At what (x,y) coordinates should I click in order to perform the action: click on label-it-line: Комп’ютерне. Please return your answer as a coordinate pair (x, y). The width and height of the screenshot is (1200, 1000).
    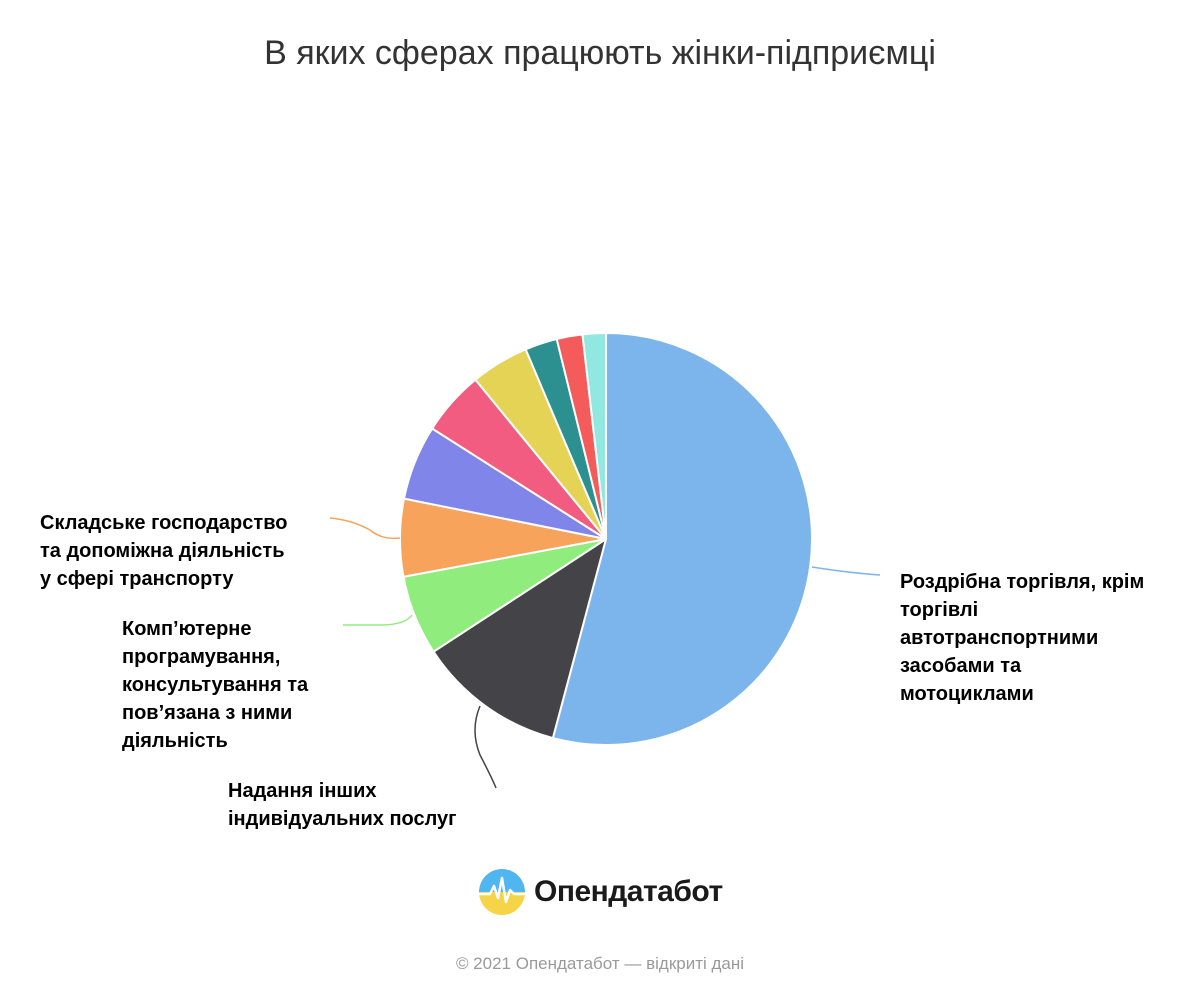
    Looking at the image, I should click on (187, 629).